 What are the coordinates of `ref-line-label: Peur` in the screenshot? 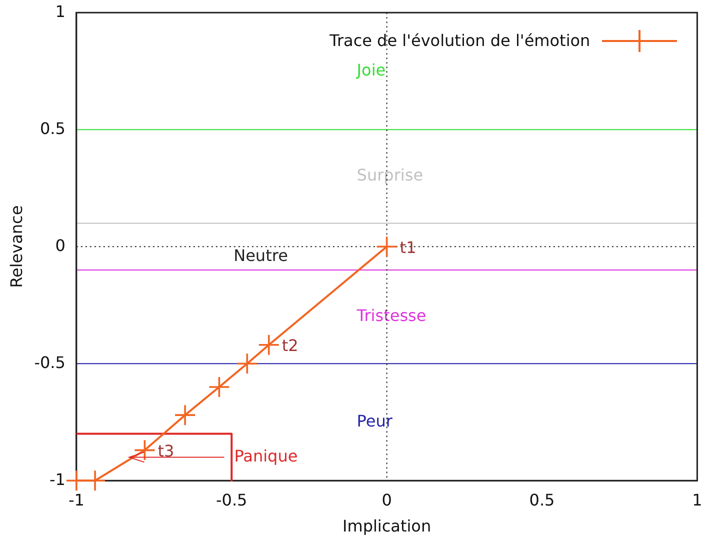 It's located at (374, 420).